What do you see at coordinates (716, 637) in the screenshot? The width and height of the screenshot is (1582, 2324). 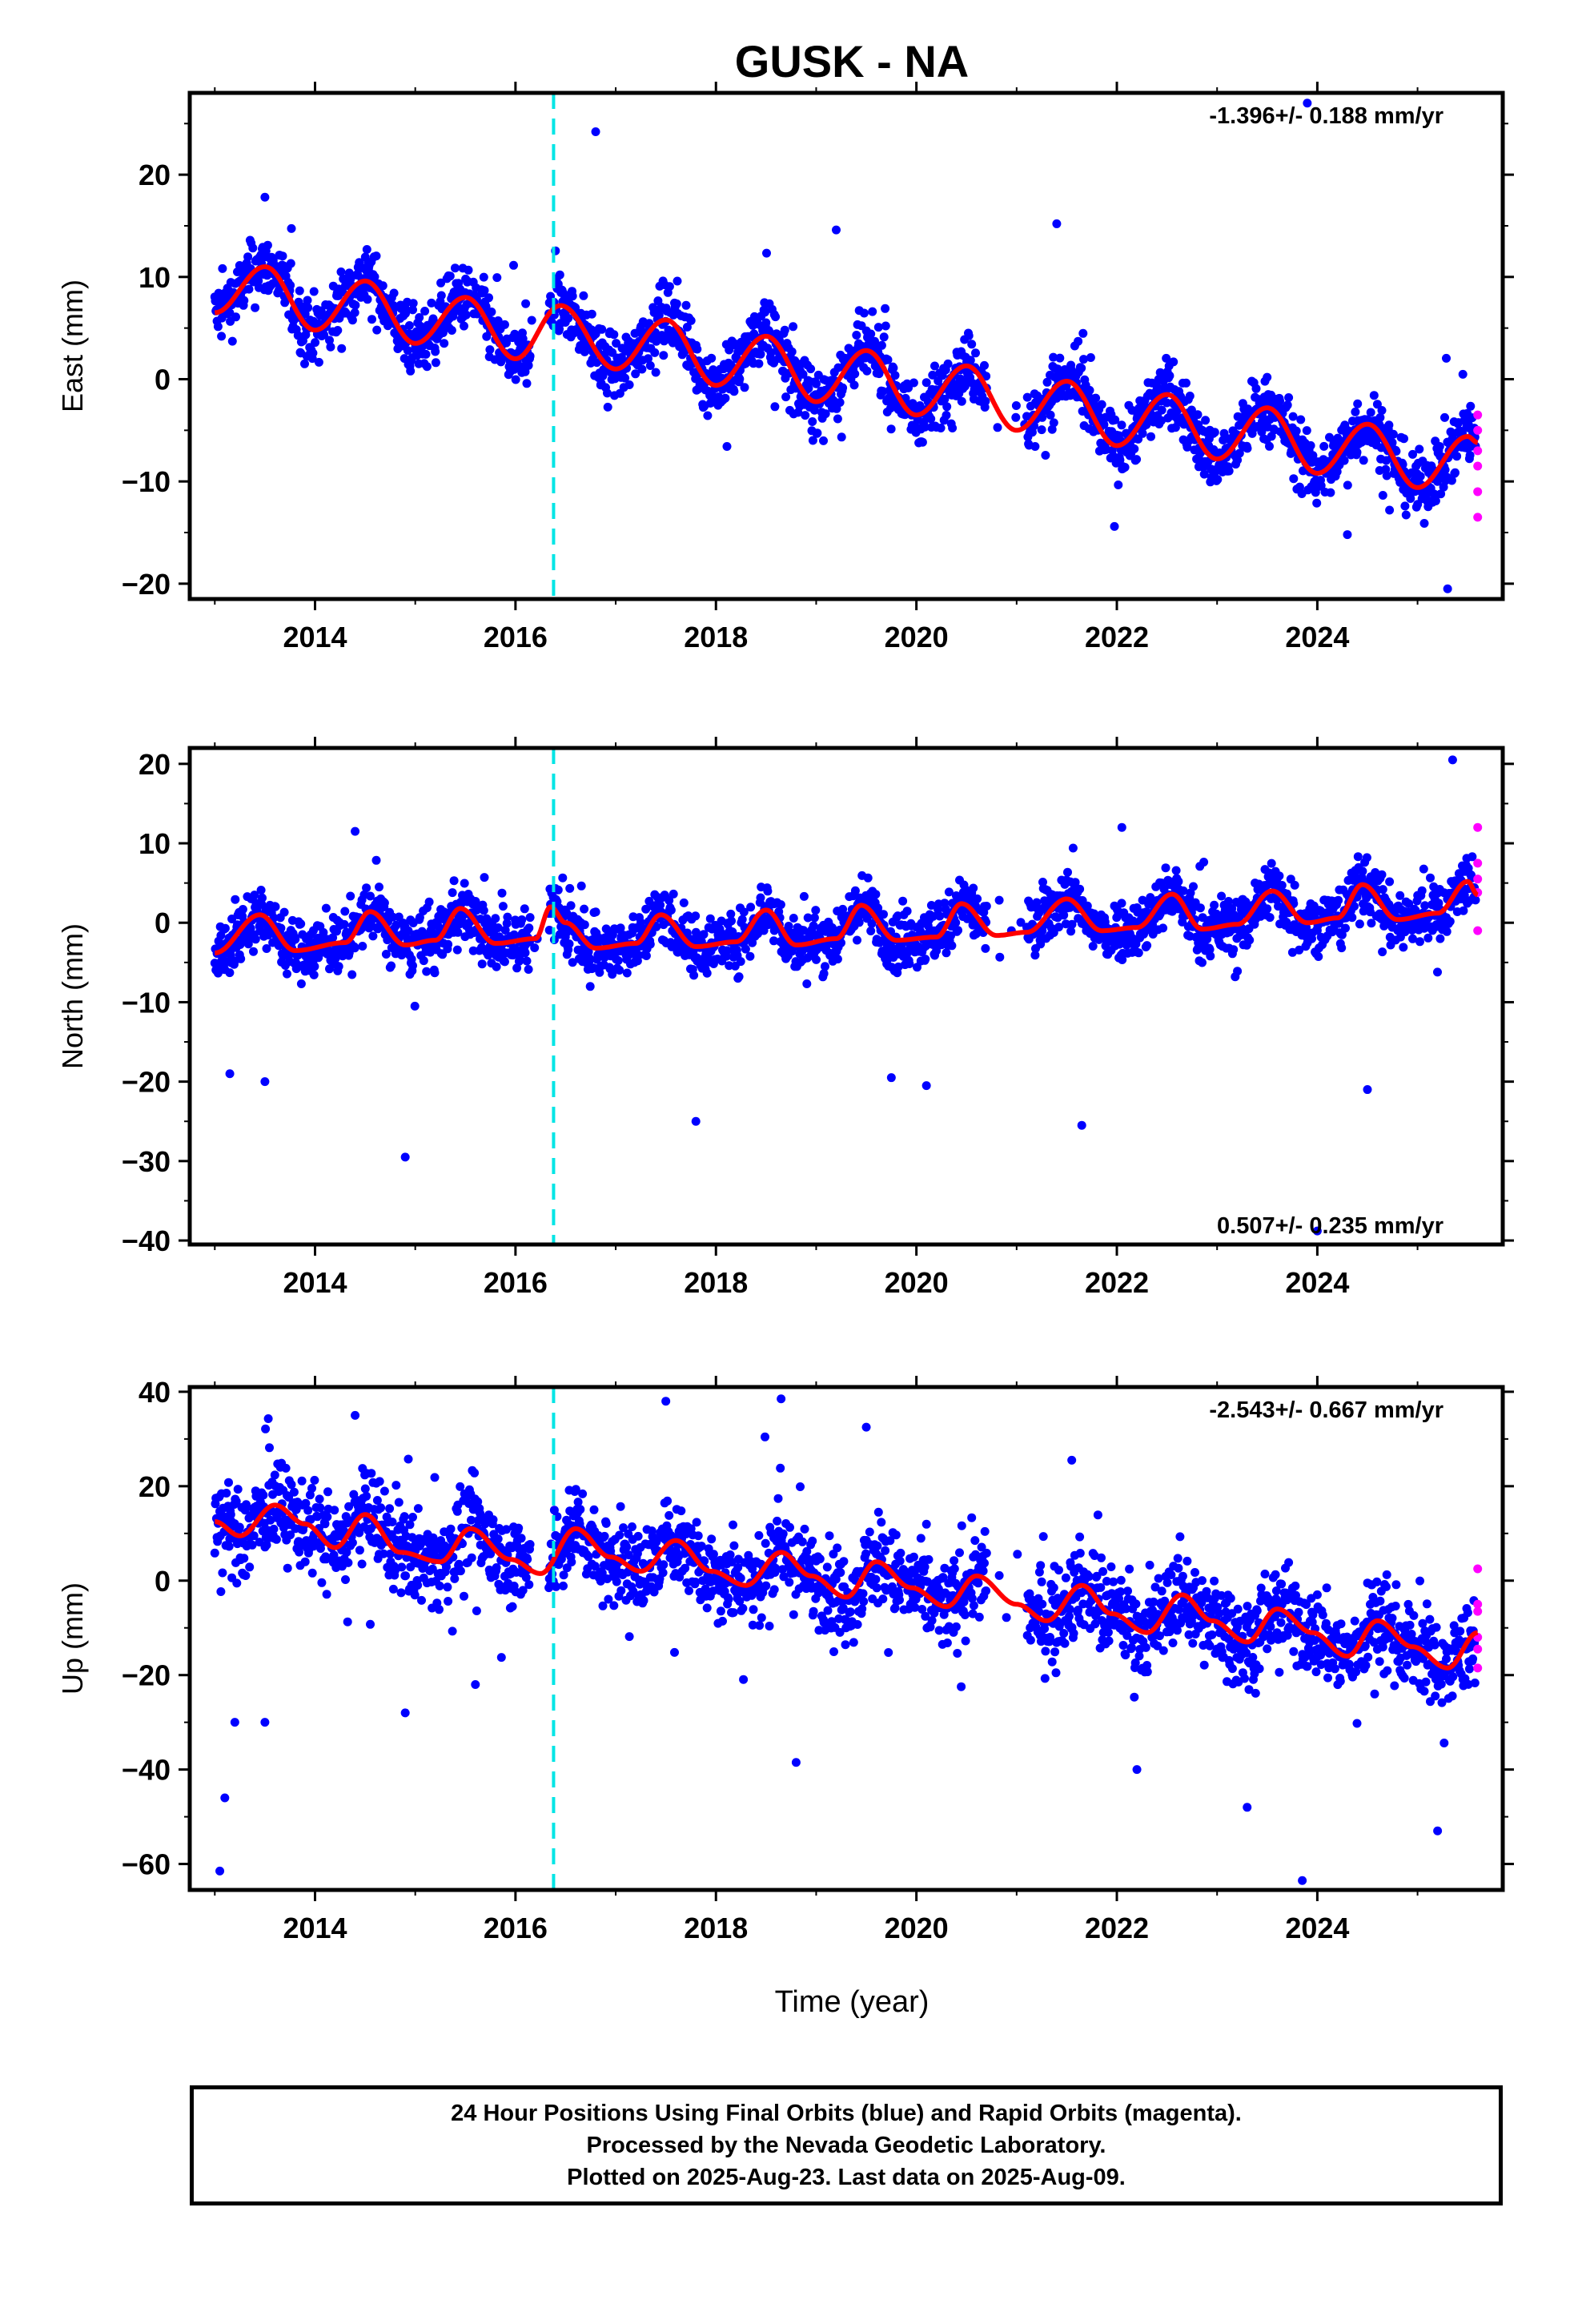 I see `x-tick-label: 2018` at bounding box center [716, 637].